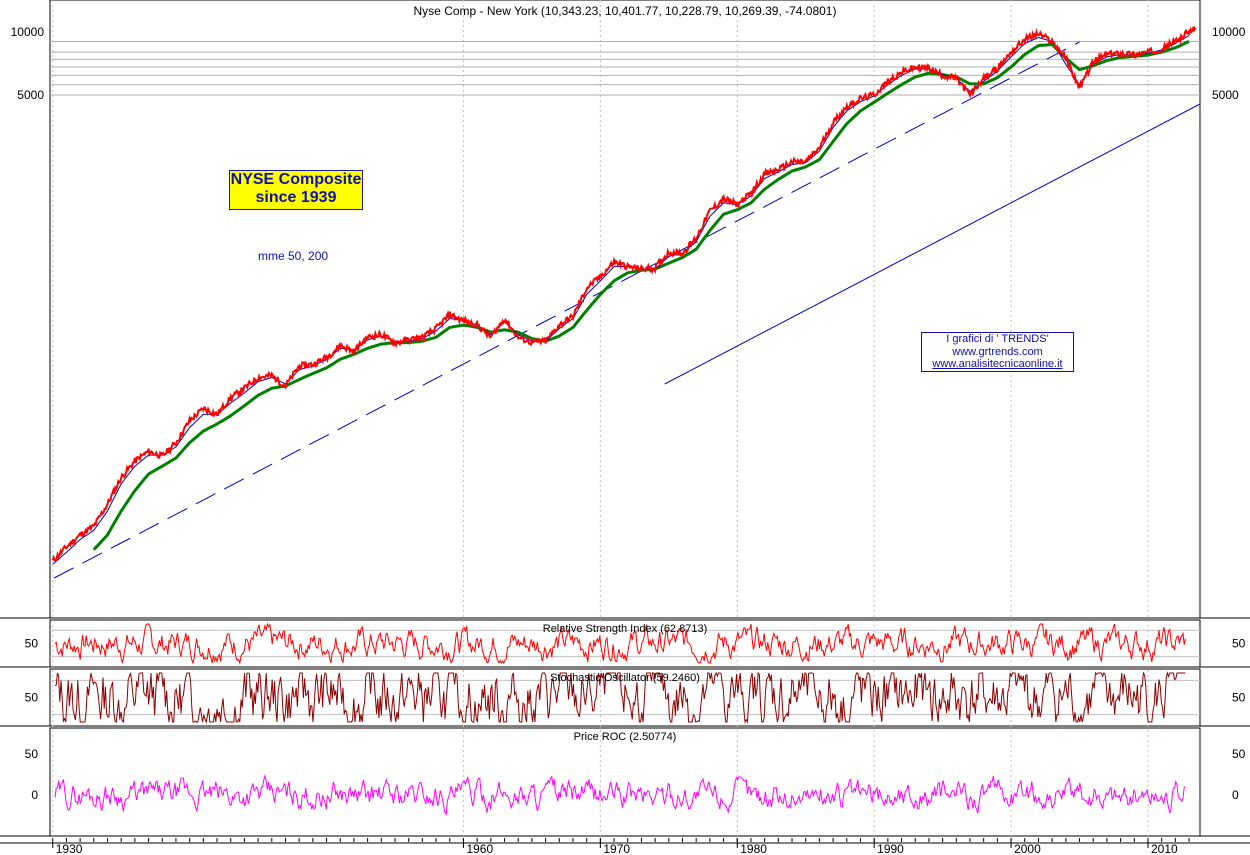 Image resolution: width=1250 pixels, height=855 pixels. What do you see at coordinates (620, 795) in the screenshot?
I see `roc-line` at bounding box center [620, 795].